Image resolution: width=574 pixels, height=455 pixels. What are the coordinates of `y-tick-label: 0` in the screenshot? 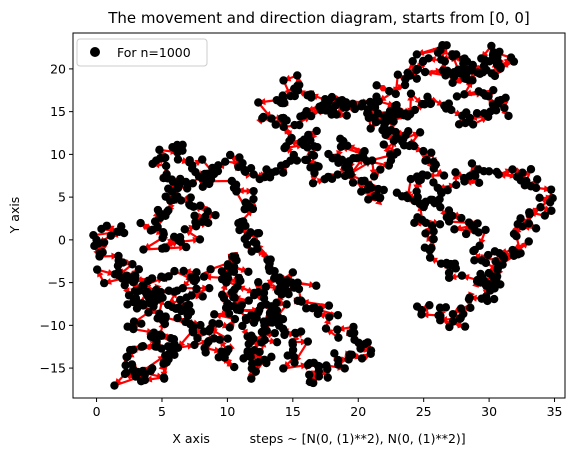 It's located at (62, 239).